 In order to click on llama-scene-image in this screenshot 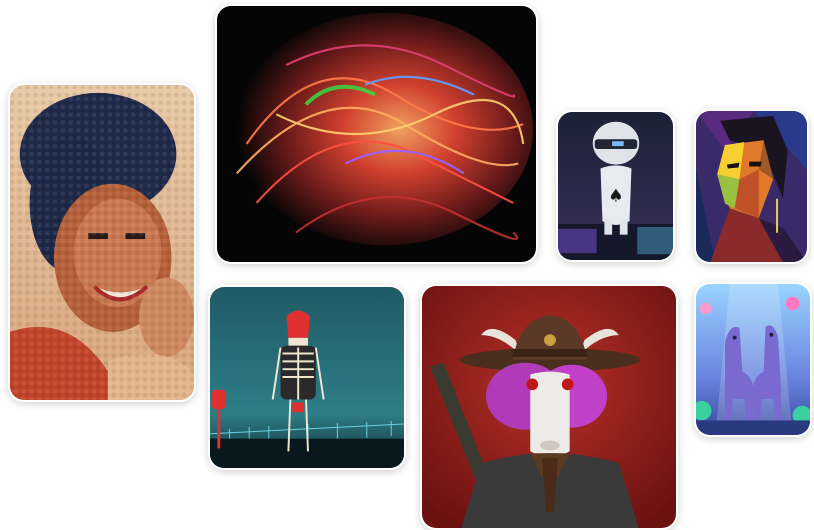, I will do `click(753, 359)`.